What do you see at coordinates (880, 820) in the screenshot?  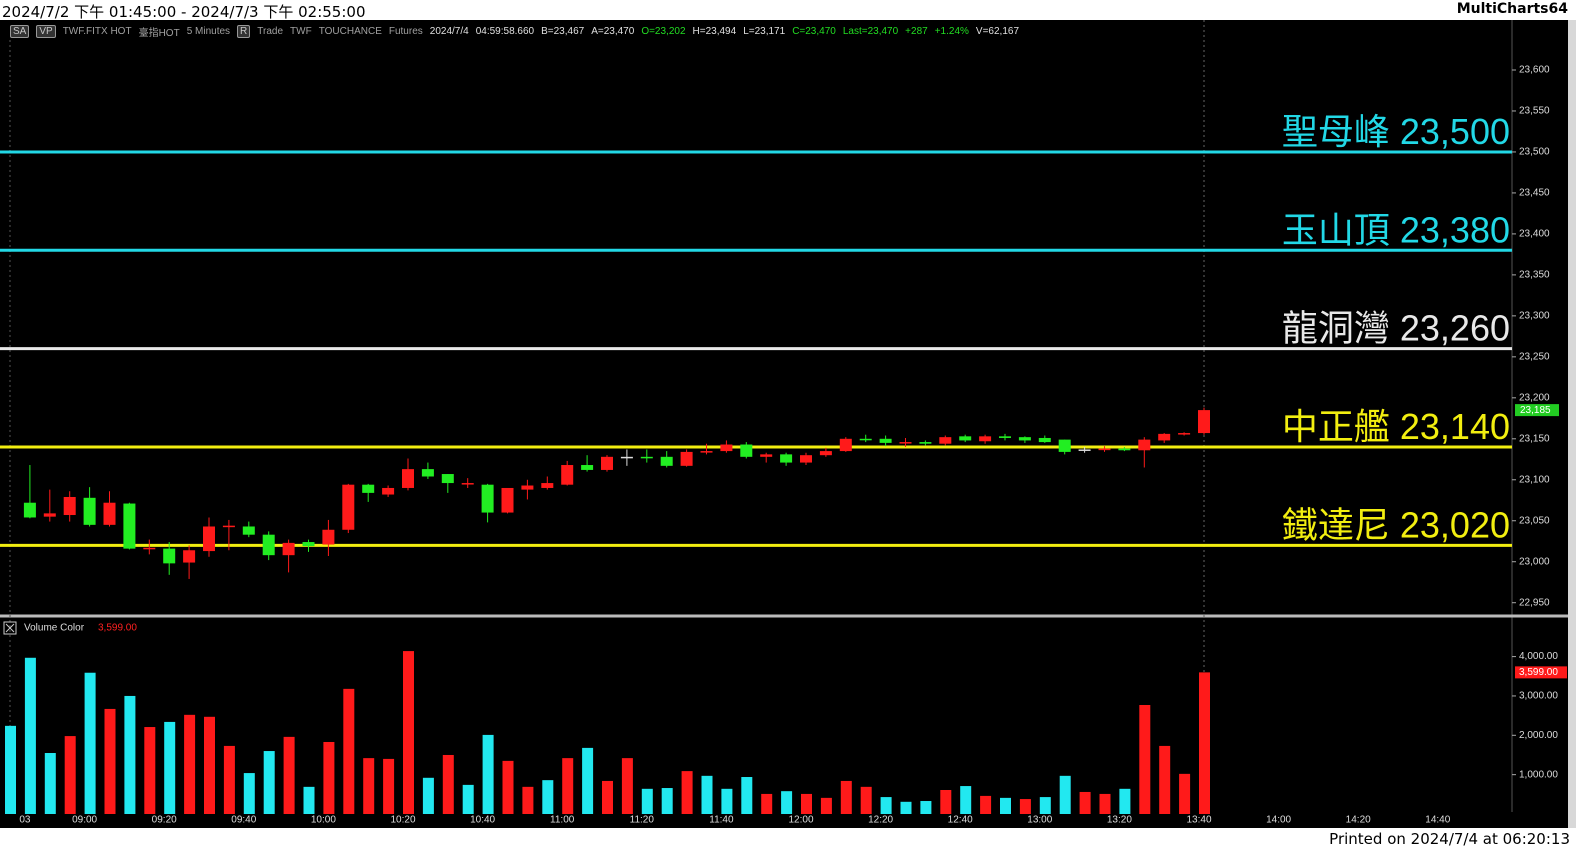 I see `x-tick-label: 12:20` at bounding box center [880, 820].